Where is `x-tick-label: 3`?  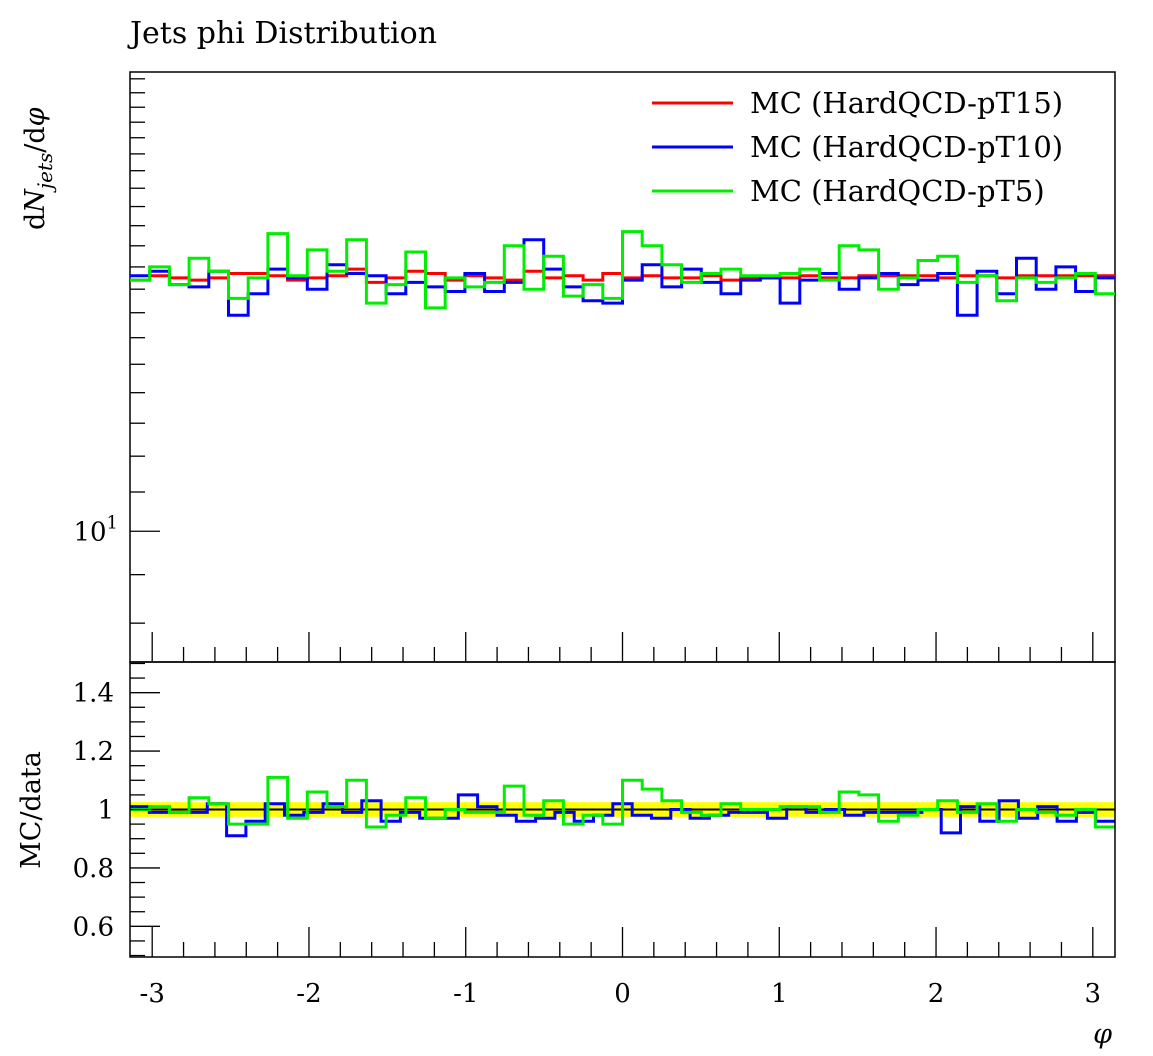
x-tick-label: 3 is located at coordinates (1093, 994).